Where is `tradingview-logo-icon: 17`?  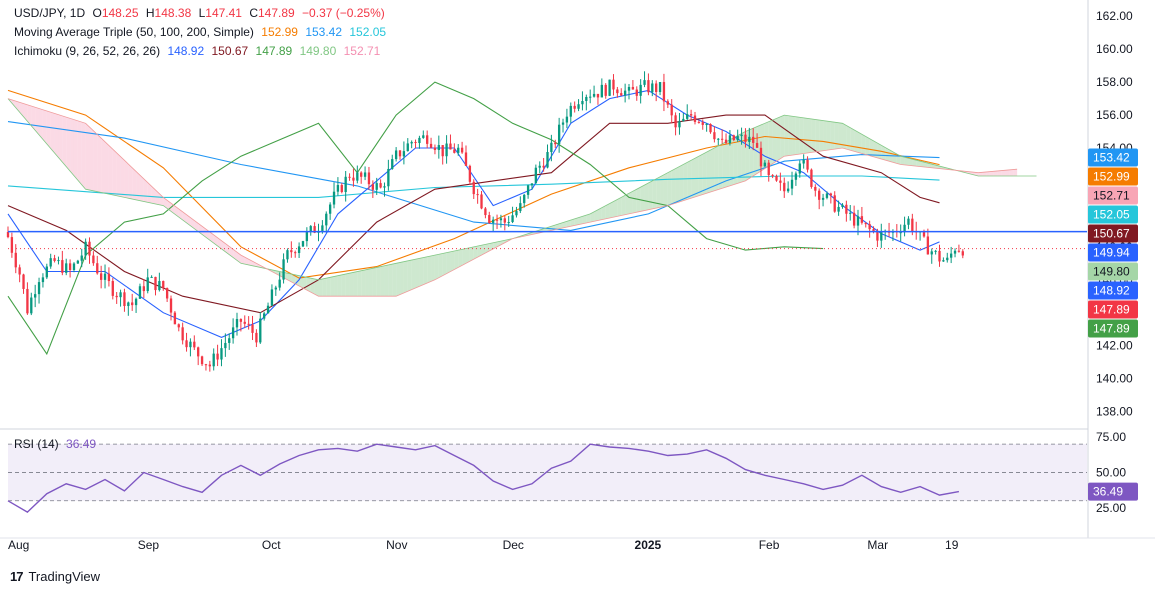
tradingview-logo-icon: 17 is located at coordinates (17, 576).